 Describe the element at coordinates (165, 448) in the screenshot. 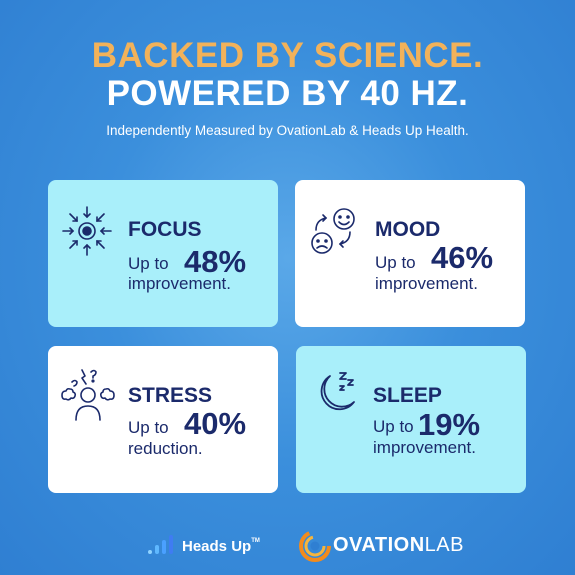

I see `stress-desc: reduction.` at that location.